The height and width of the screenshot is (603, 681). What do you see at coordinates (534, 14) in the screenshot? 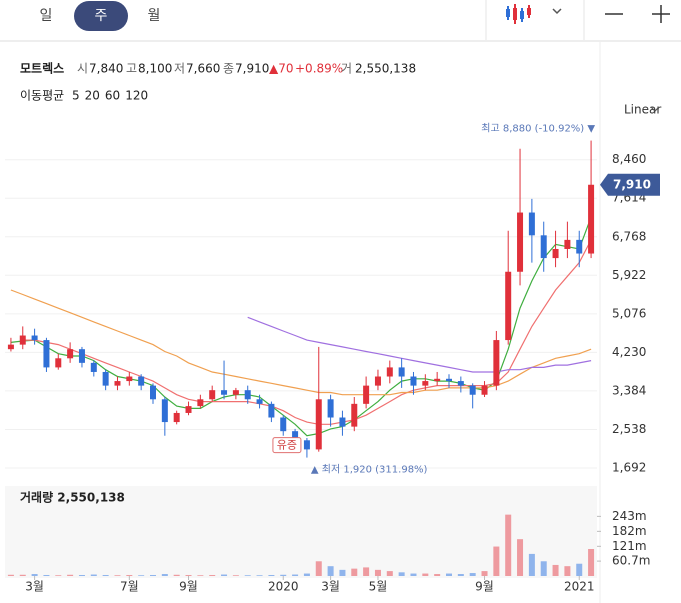
I see `chart-type-button` at bounding box center [534, 14].